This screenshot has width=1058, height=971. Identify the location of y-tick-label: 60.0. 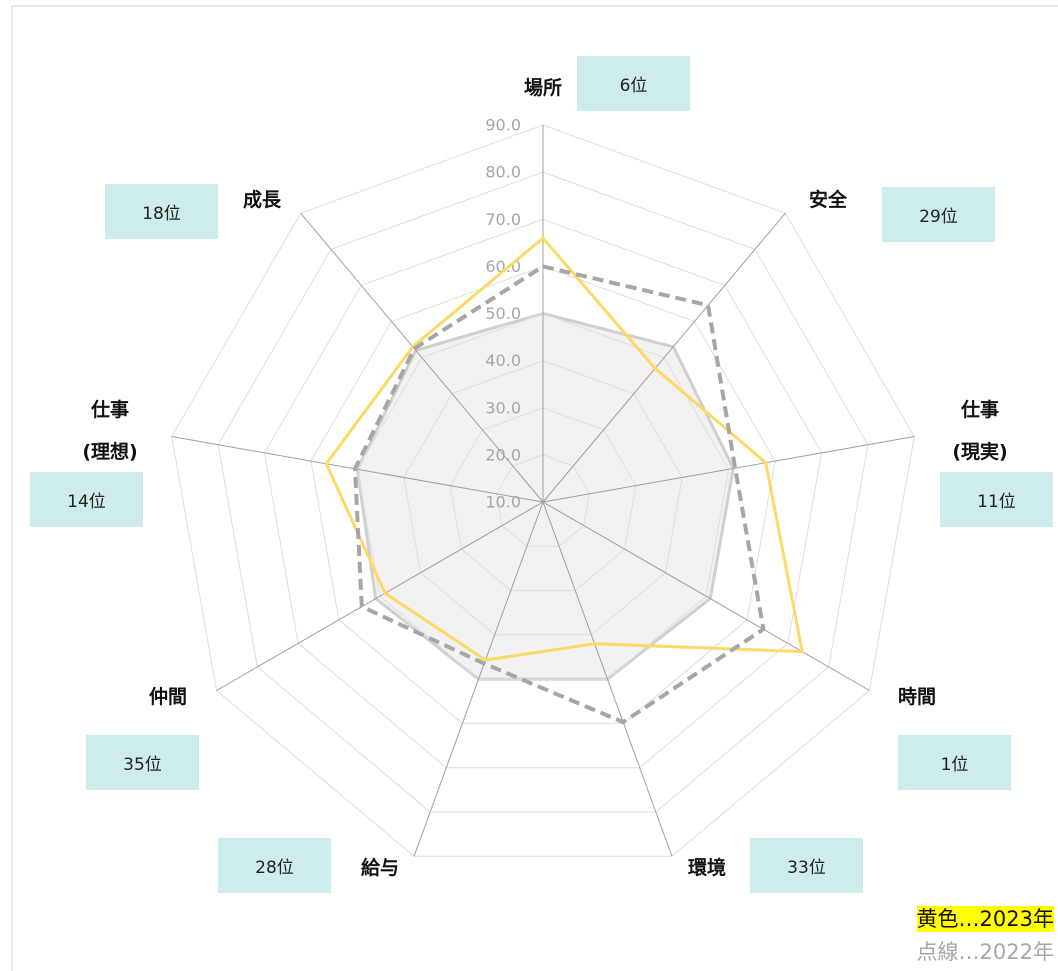
(503, 266).